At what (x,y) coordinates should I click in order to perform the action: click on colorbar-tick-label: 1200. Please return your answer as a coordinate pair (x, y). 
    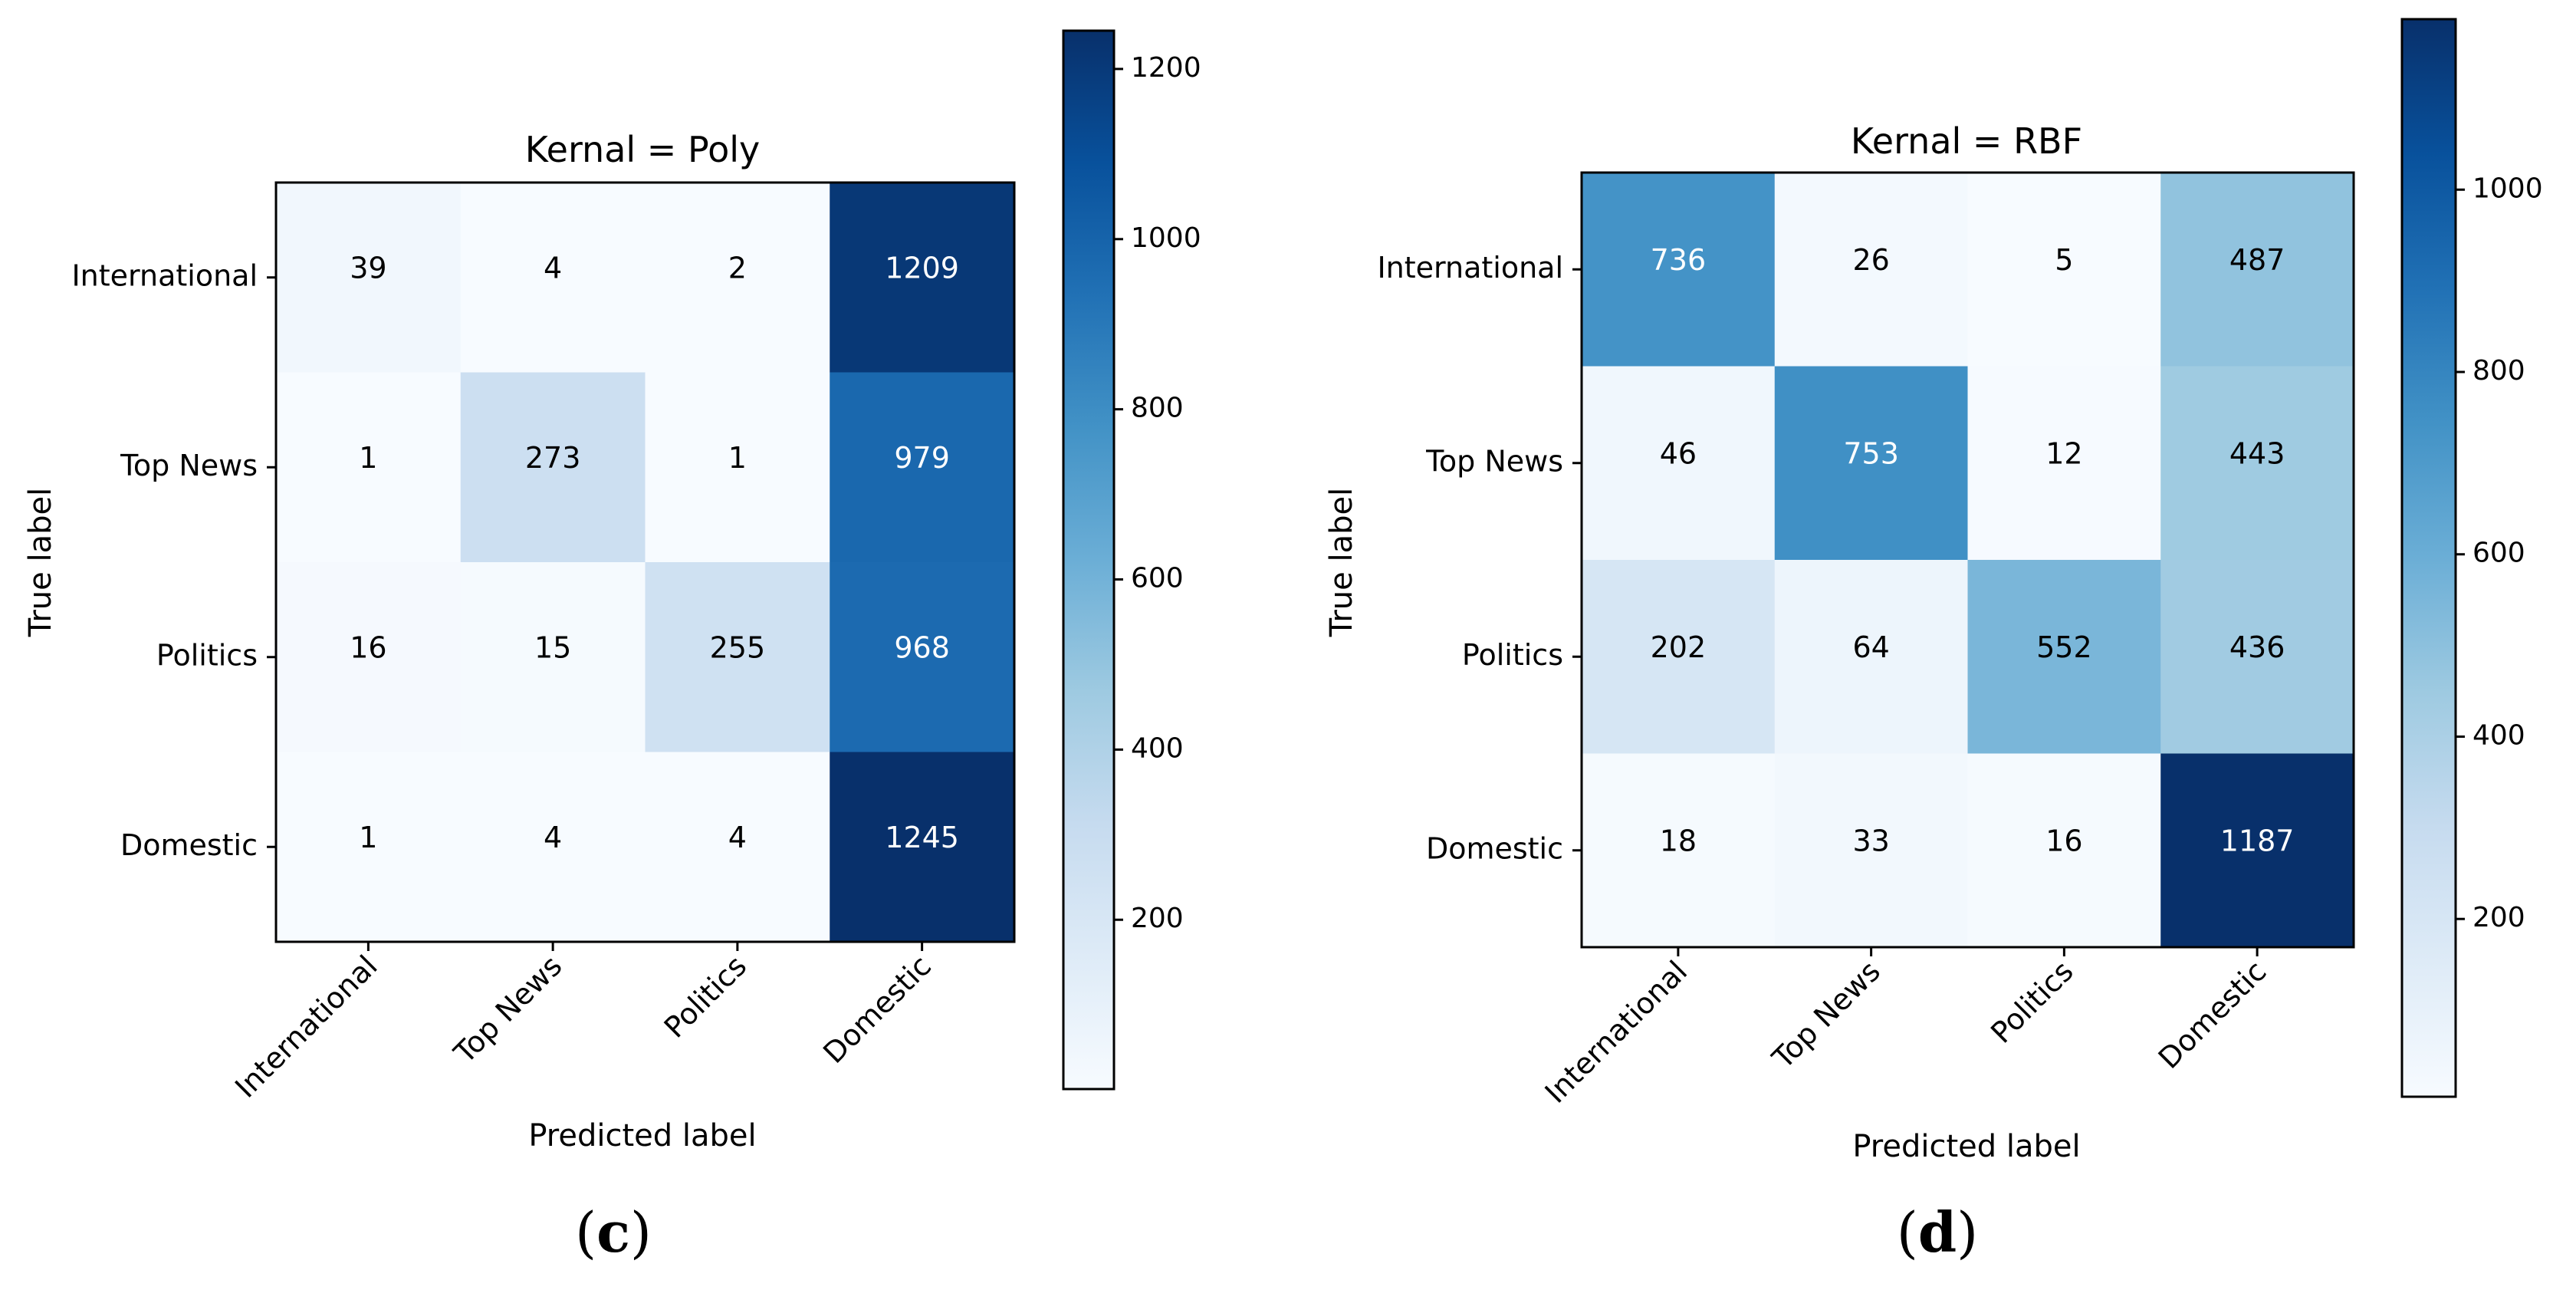
    Looking at the image, I should click on (1166, 68).